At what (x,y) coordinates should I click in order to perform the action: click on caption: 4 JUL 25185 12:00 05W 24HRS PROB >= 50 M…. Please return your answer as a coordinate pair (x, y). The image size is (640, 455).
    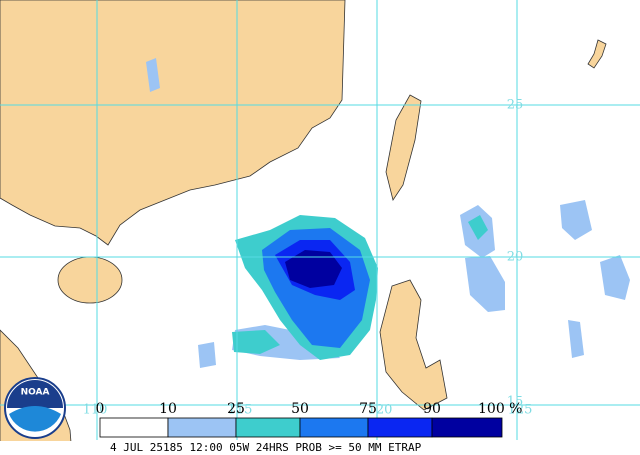
    Looking at the image, I should click on (266, 447).